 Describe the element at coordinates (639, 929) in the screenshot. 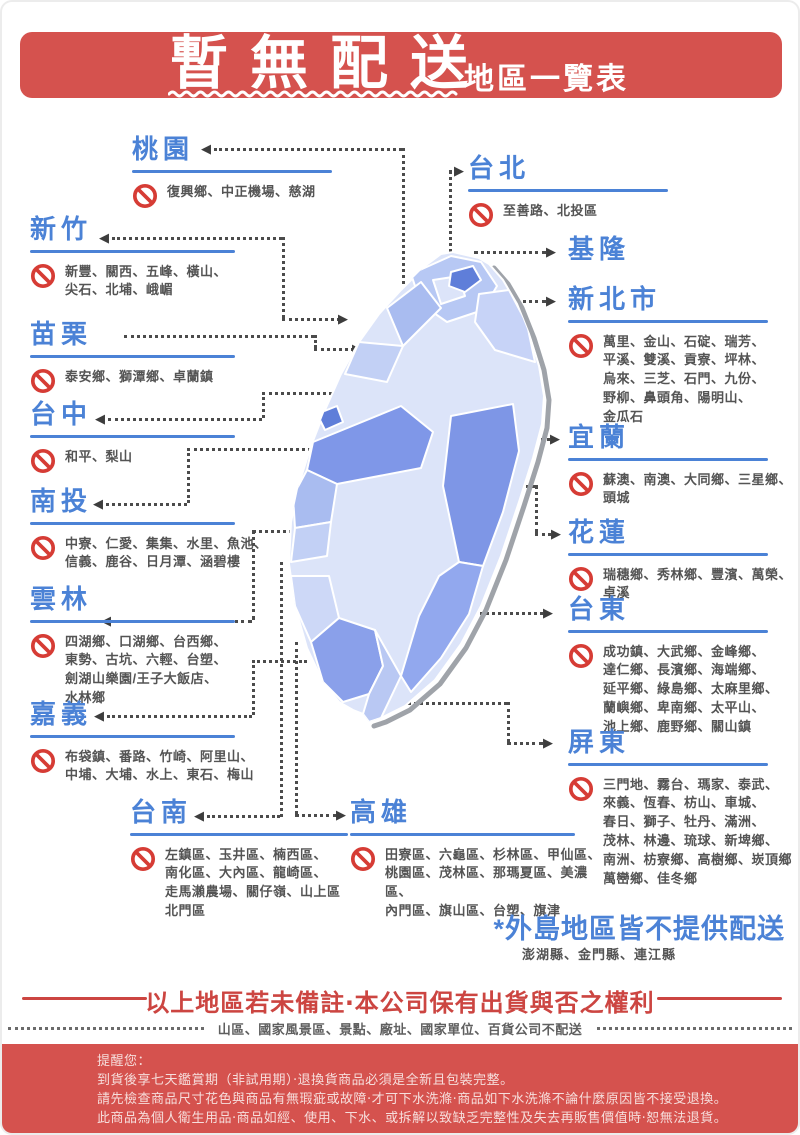

I see `outlying-islands-title: *外島地區皆不提供配送` at that location.